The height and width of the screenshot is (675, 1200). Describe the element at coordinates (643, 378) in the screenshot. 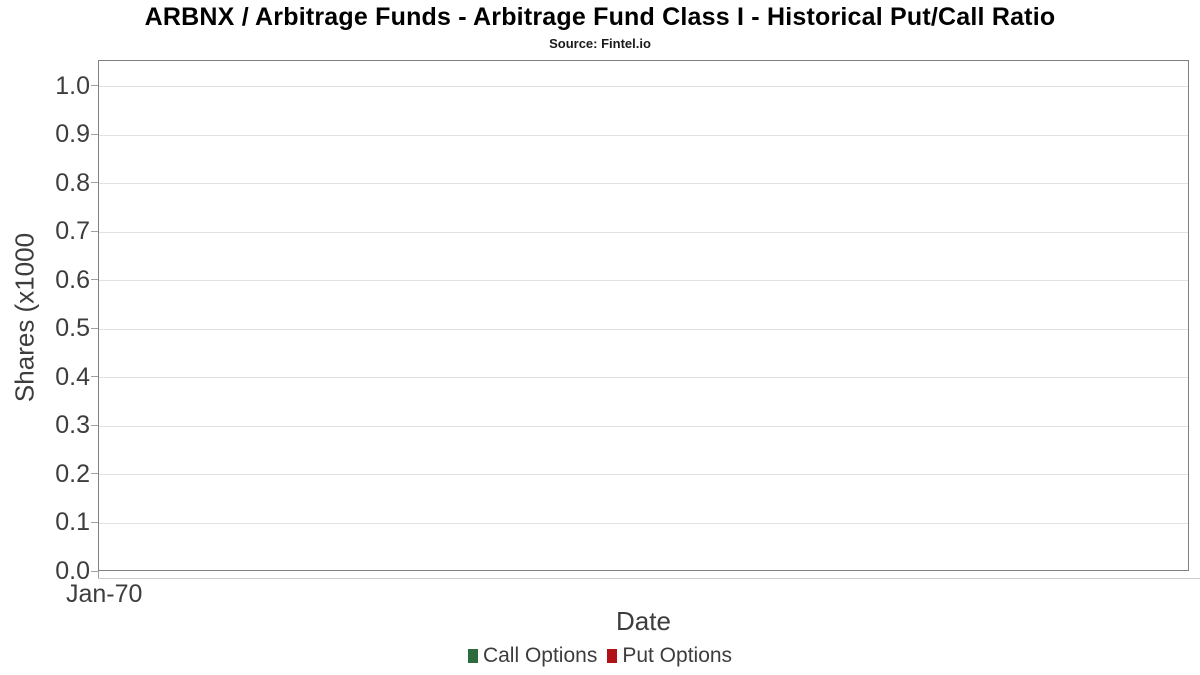

I see `gridline-y-0.4` at that location.